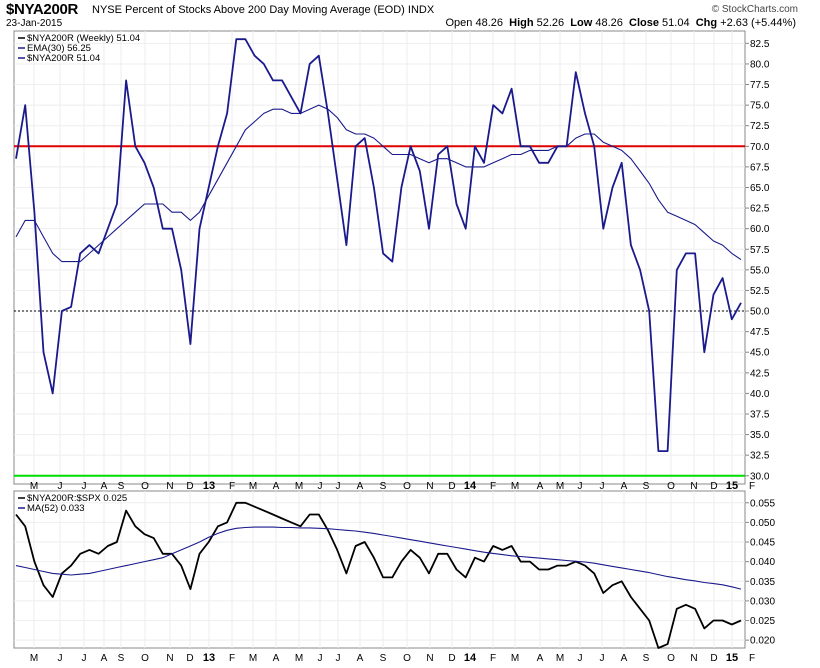  What do you see at coordinates (760, 250) in the screenshot?
I see `y-tick-label: 57.5` at bounding box center [760, 250].